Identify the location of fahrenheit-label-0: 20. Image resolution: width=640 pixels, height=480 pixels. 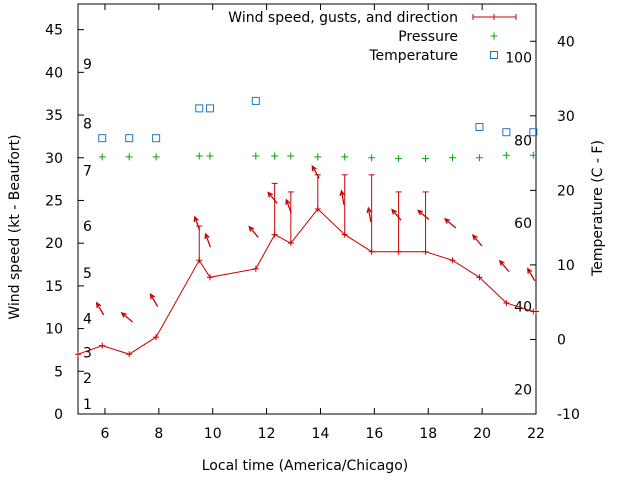
(523, 390).